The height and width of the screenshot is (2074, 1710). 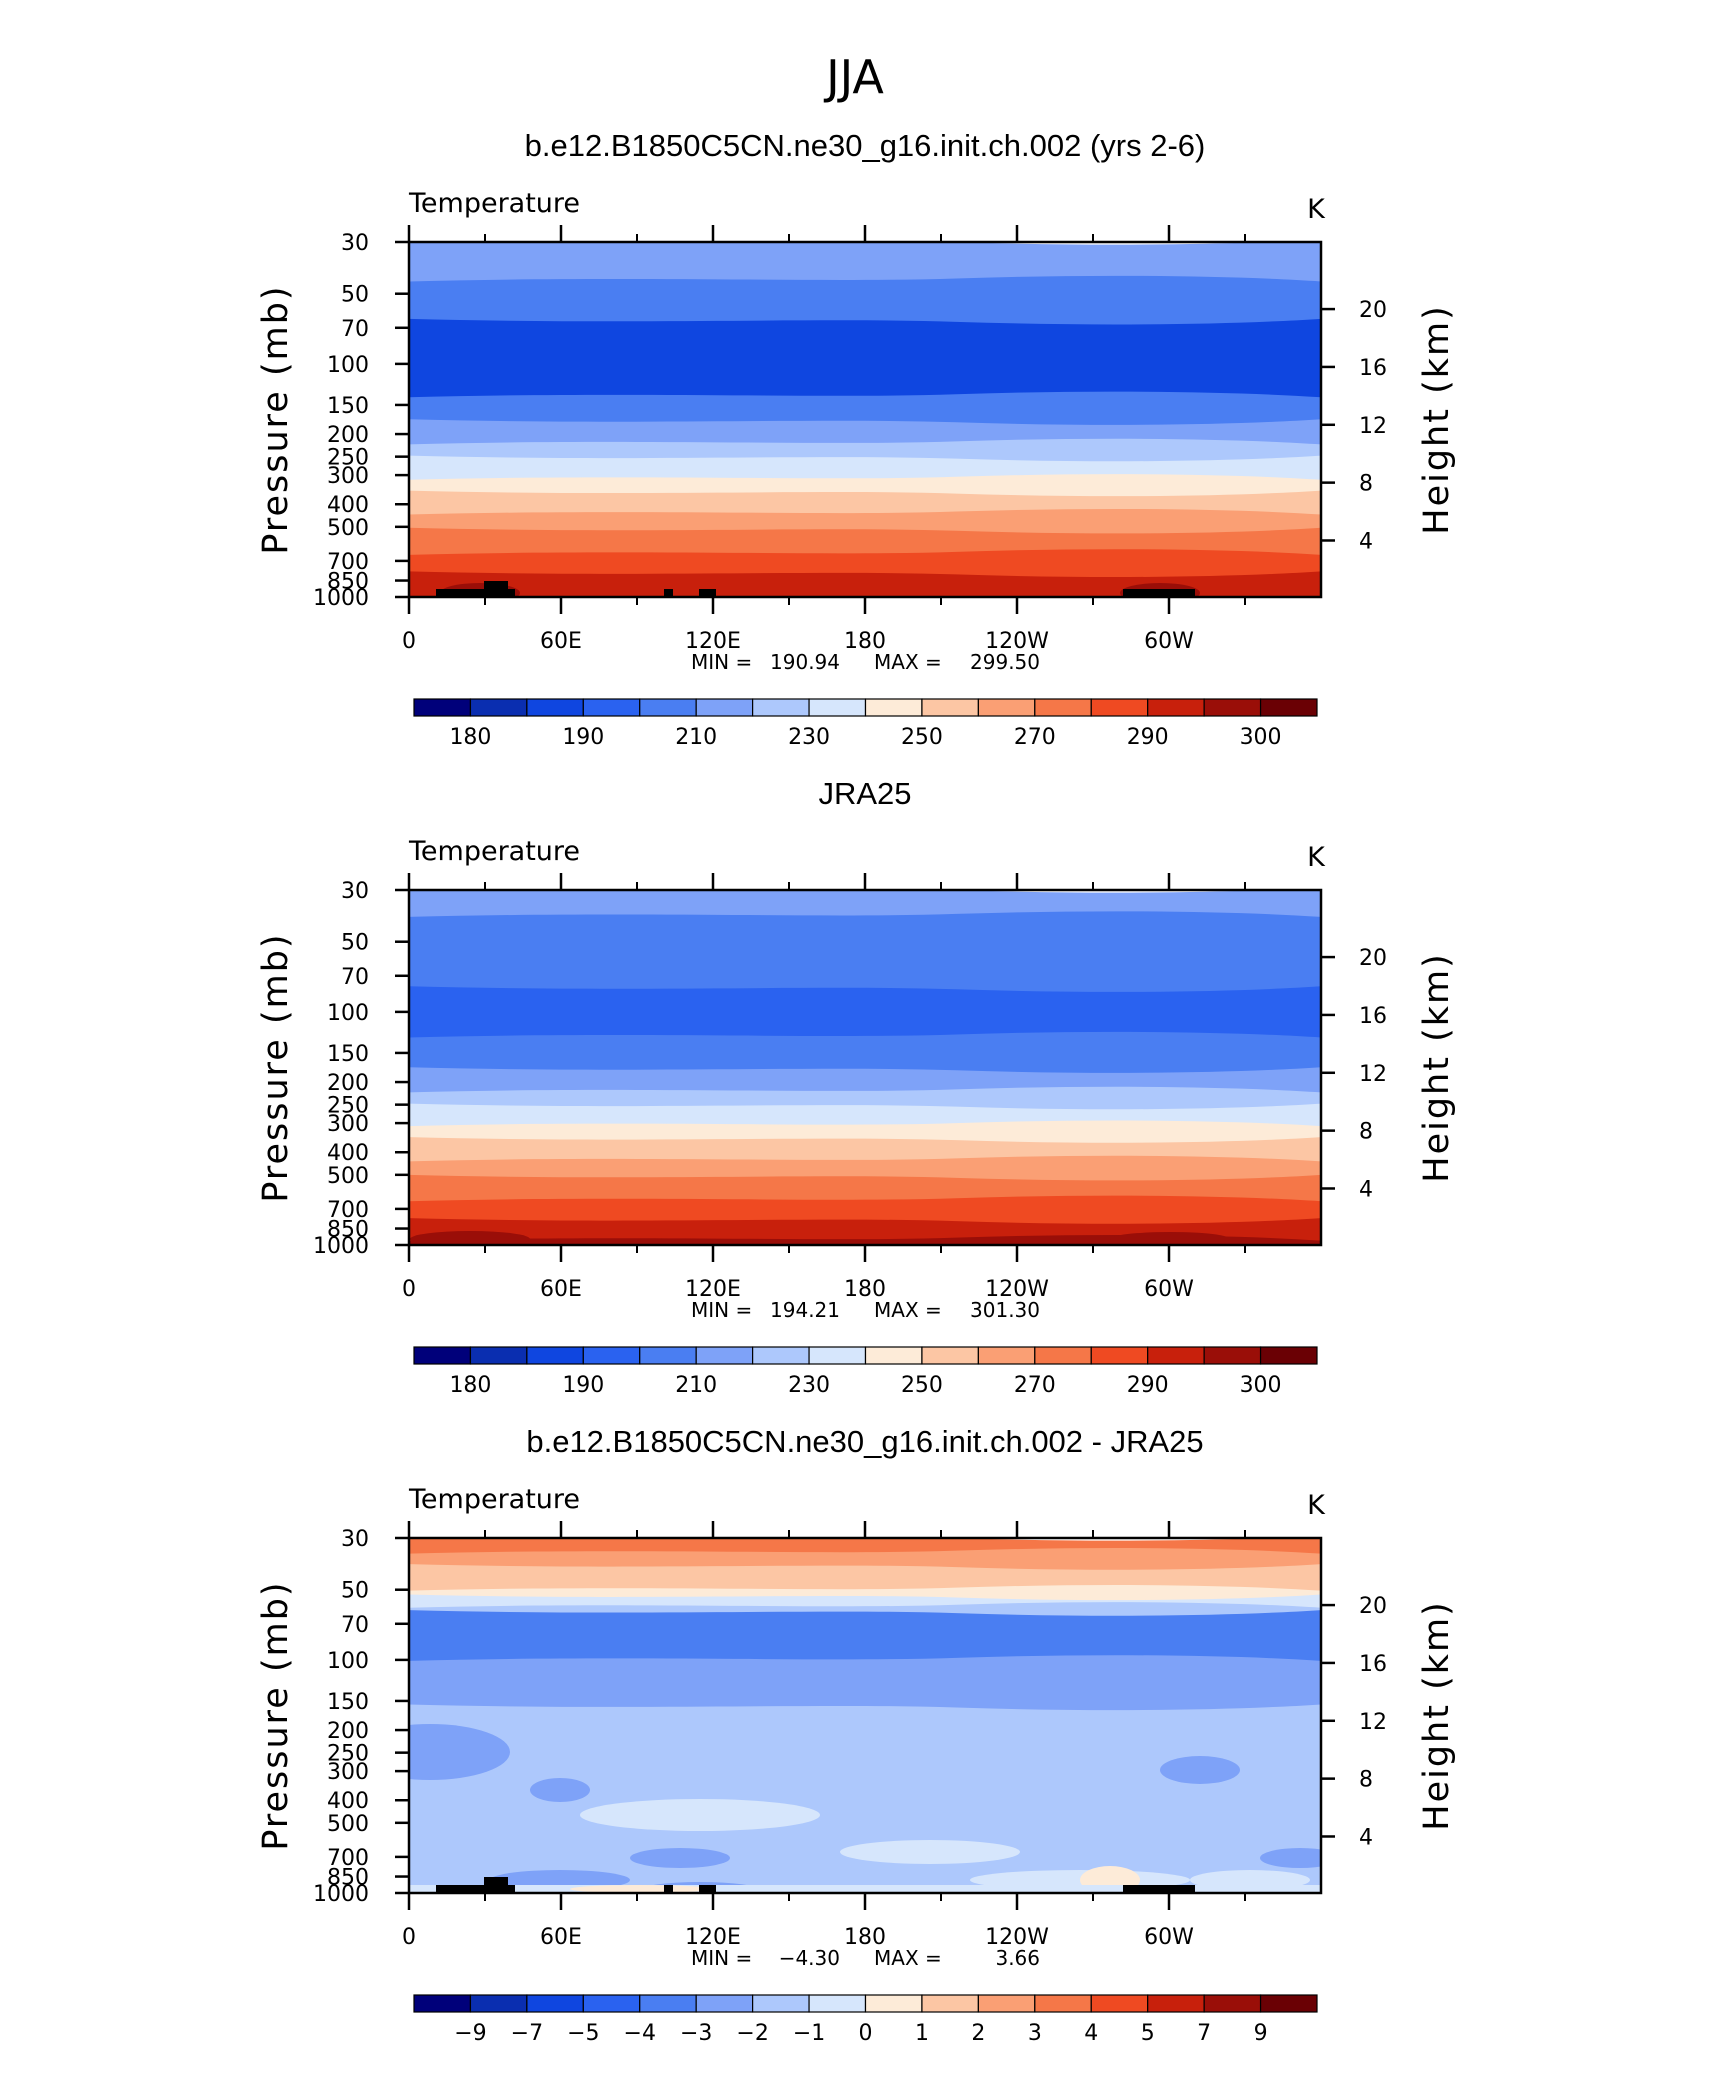 I want to click on y-right-tick-label: 20, so click(x=1373, y=1606).